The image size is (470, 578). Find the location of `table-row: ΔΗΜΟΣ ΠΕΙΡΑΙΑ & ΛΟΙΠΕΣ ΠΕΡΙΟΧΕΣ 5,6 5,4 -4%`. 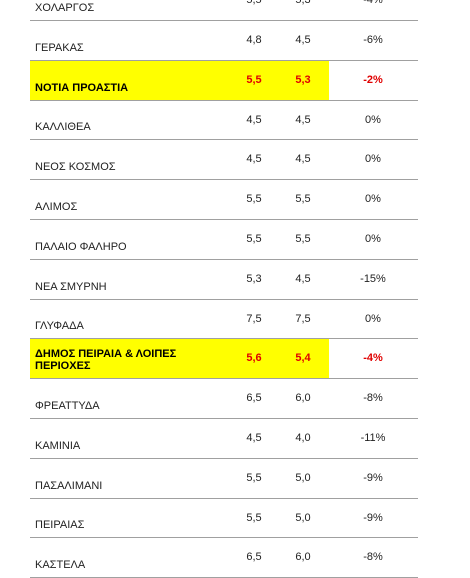

table-row: ΔΗΜΟΣ ΠΕΙΡΑΙΑ & ΛΟΙΠΕΣ ΠΕΡΙΟΧΕΣ 5,6 5,4 -4% is located at coordinates (224, 359).